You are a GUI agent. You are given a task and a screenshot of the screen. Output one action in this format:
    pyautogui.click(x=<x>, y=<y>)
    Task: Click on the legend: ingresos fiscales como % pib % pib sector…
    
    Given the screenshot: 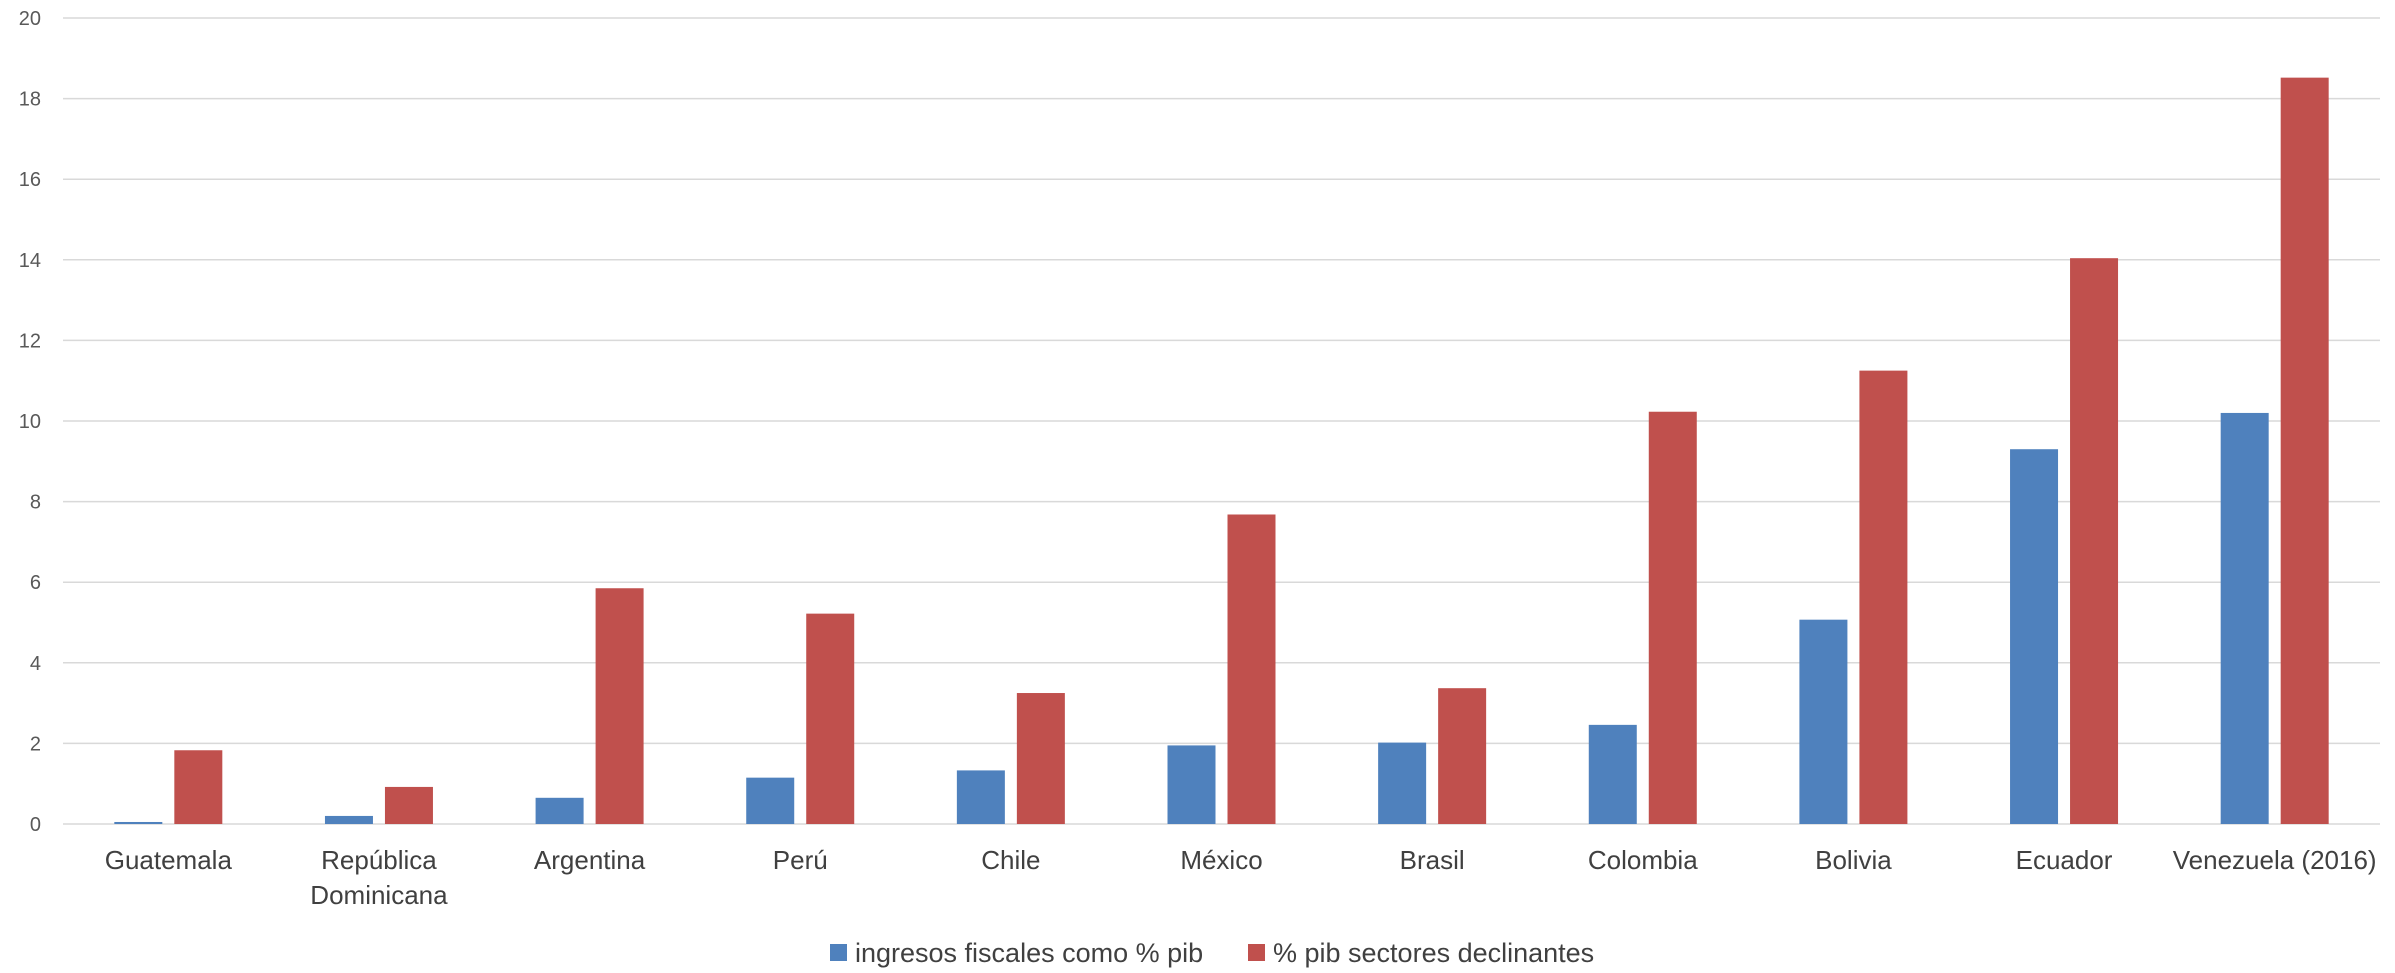 What is the action you would take?
    pyautogui.click(x=1212, y=953)
    